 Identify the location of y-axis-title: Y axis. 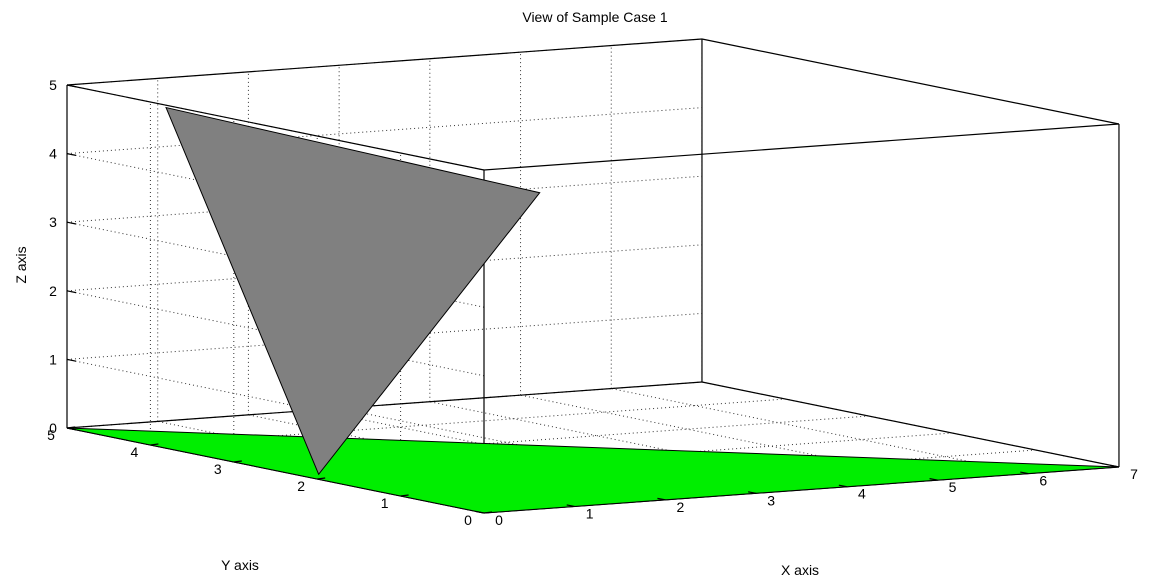
(240, 565).